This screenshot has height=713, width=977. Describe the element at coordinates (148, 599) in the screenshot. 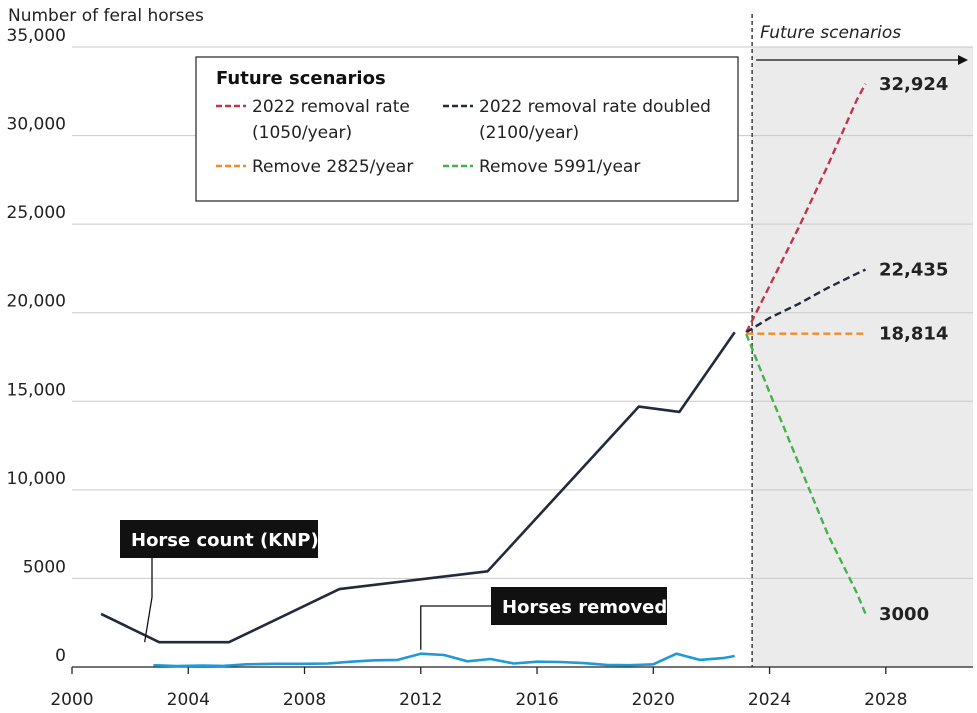

I see `callout-leader-horse-count` at that location.